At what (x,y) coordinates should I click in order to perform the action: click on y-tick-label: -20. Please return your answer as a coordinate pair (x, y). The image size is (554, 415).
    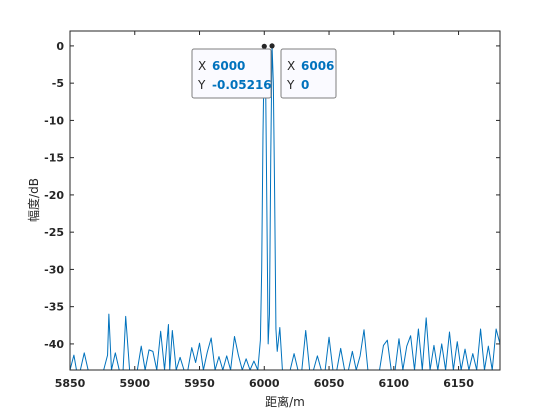
    Looking at the image, I should click on (54, 195).